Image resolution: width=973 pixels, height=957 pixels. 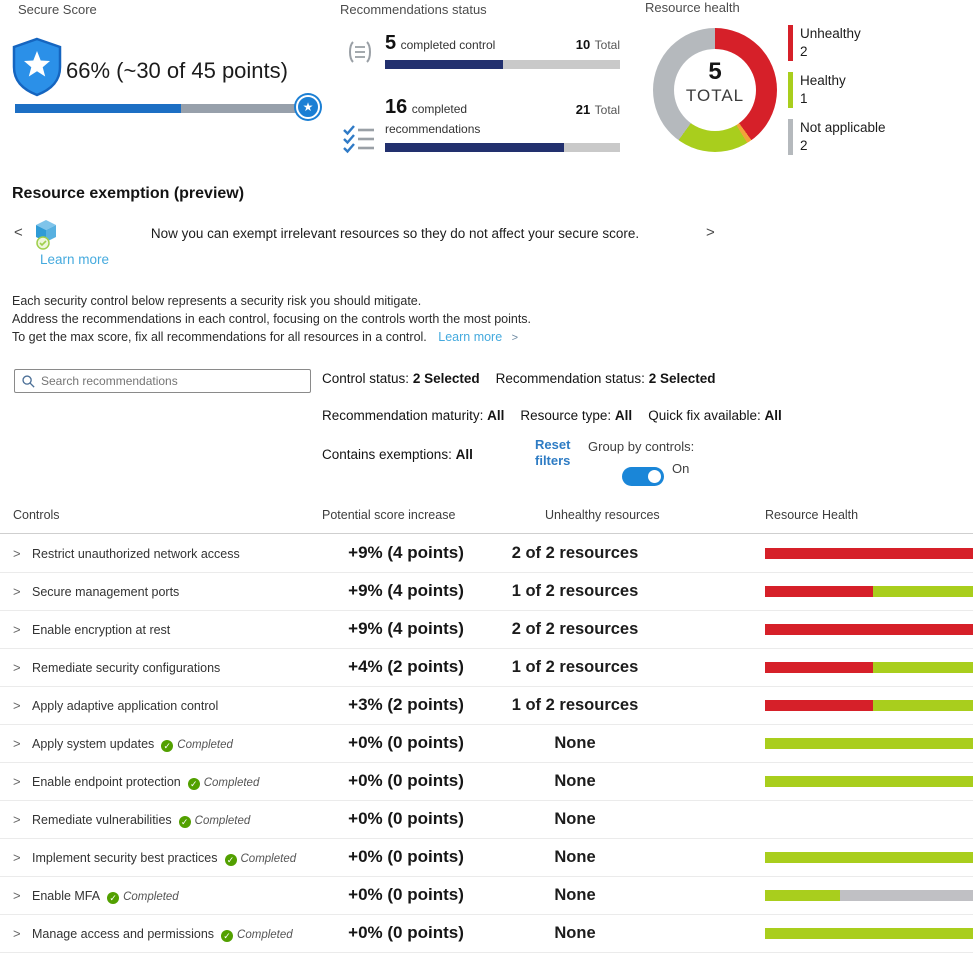 I want to click on recommendations-total-label: Total, so click(x=607, y=110).